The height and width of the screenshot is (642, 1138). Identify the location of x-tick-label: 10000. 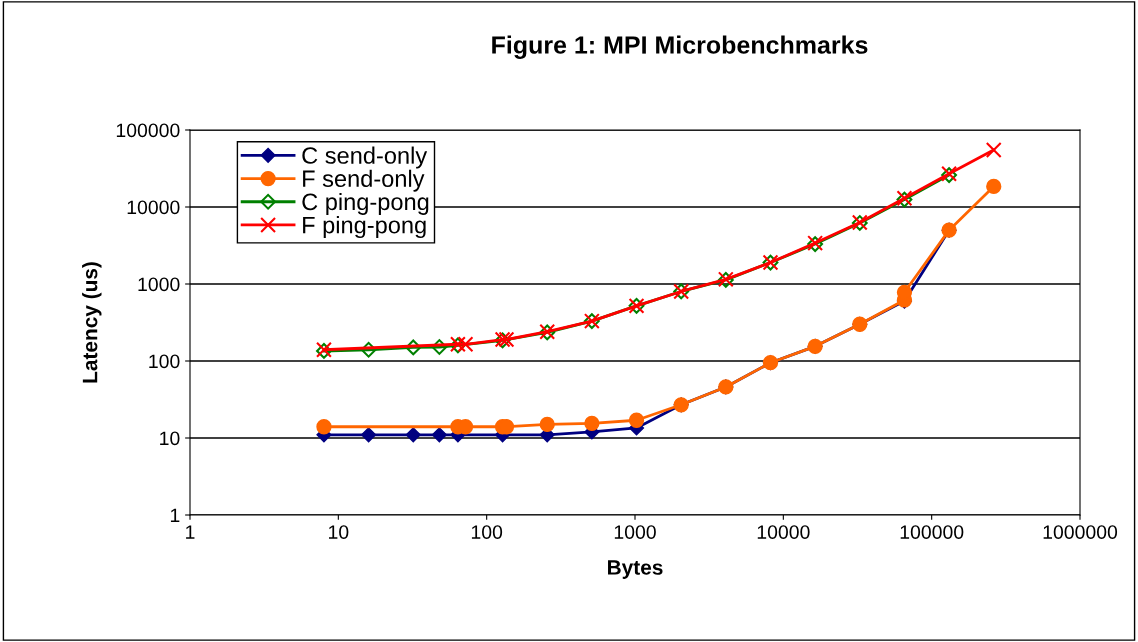
(783, 532).